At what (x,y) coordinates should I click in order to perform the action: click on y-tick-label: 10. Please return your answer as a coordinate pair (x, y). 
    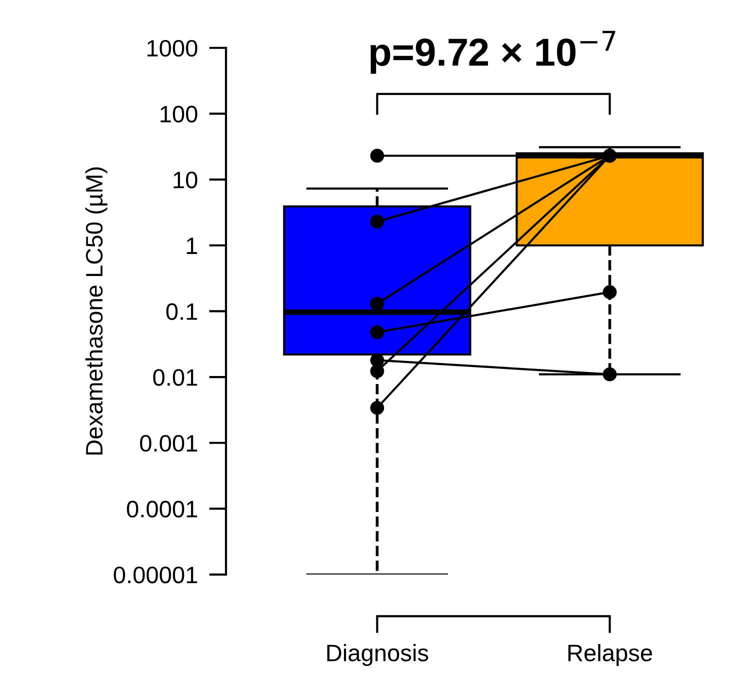
    Looking at the image, I should click on (186, 180).